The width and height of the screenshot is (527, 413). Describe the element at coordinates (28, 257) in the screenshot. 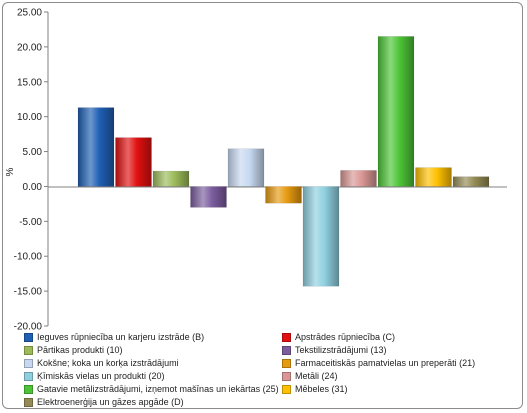

I see `y-tick-label: -10.00` at that location.